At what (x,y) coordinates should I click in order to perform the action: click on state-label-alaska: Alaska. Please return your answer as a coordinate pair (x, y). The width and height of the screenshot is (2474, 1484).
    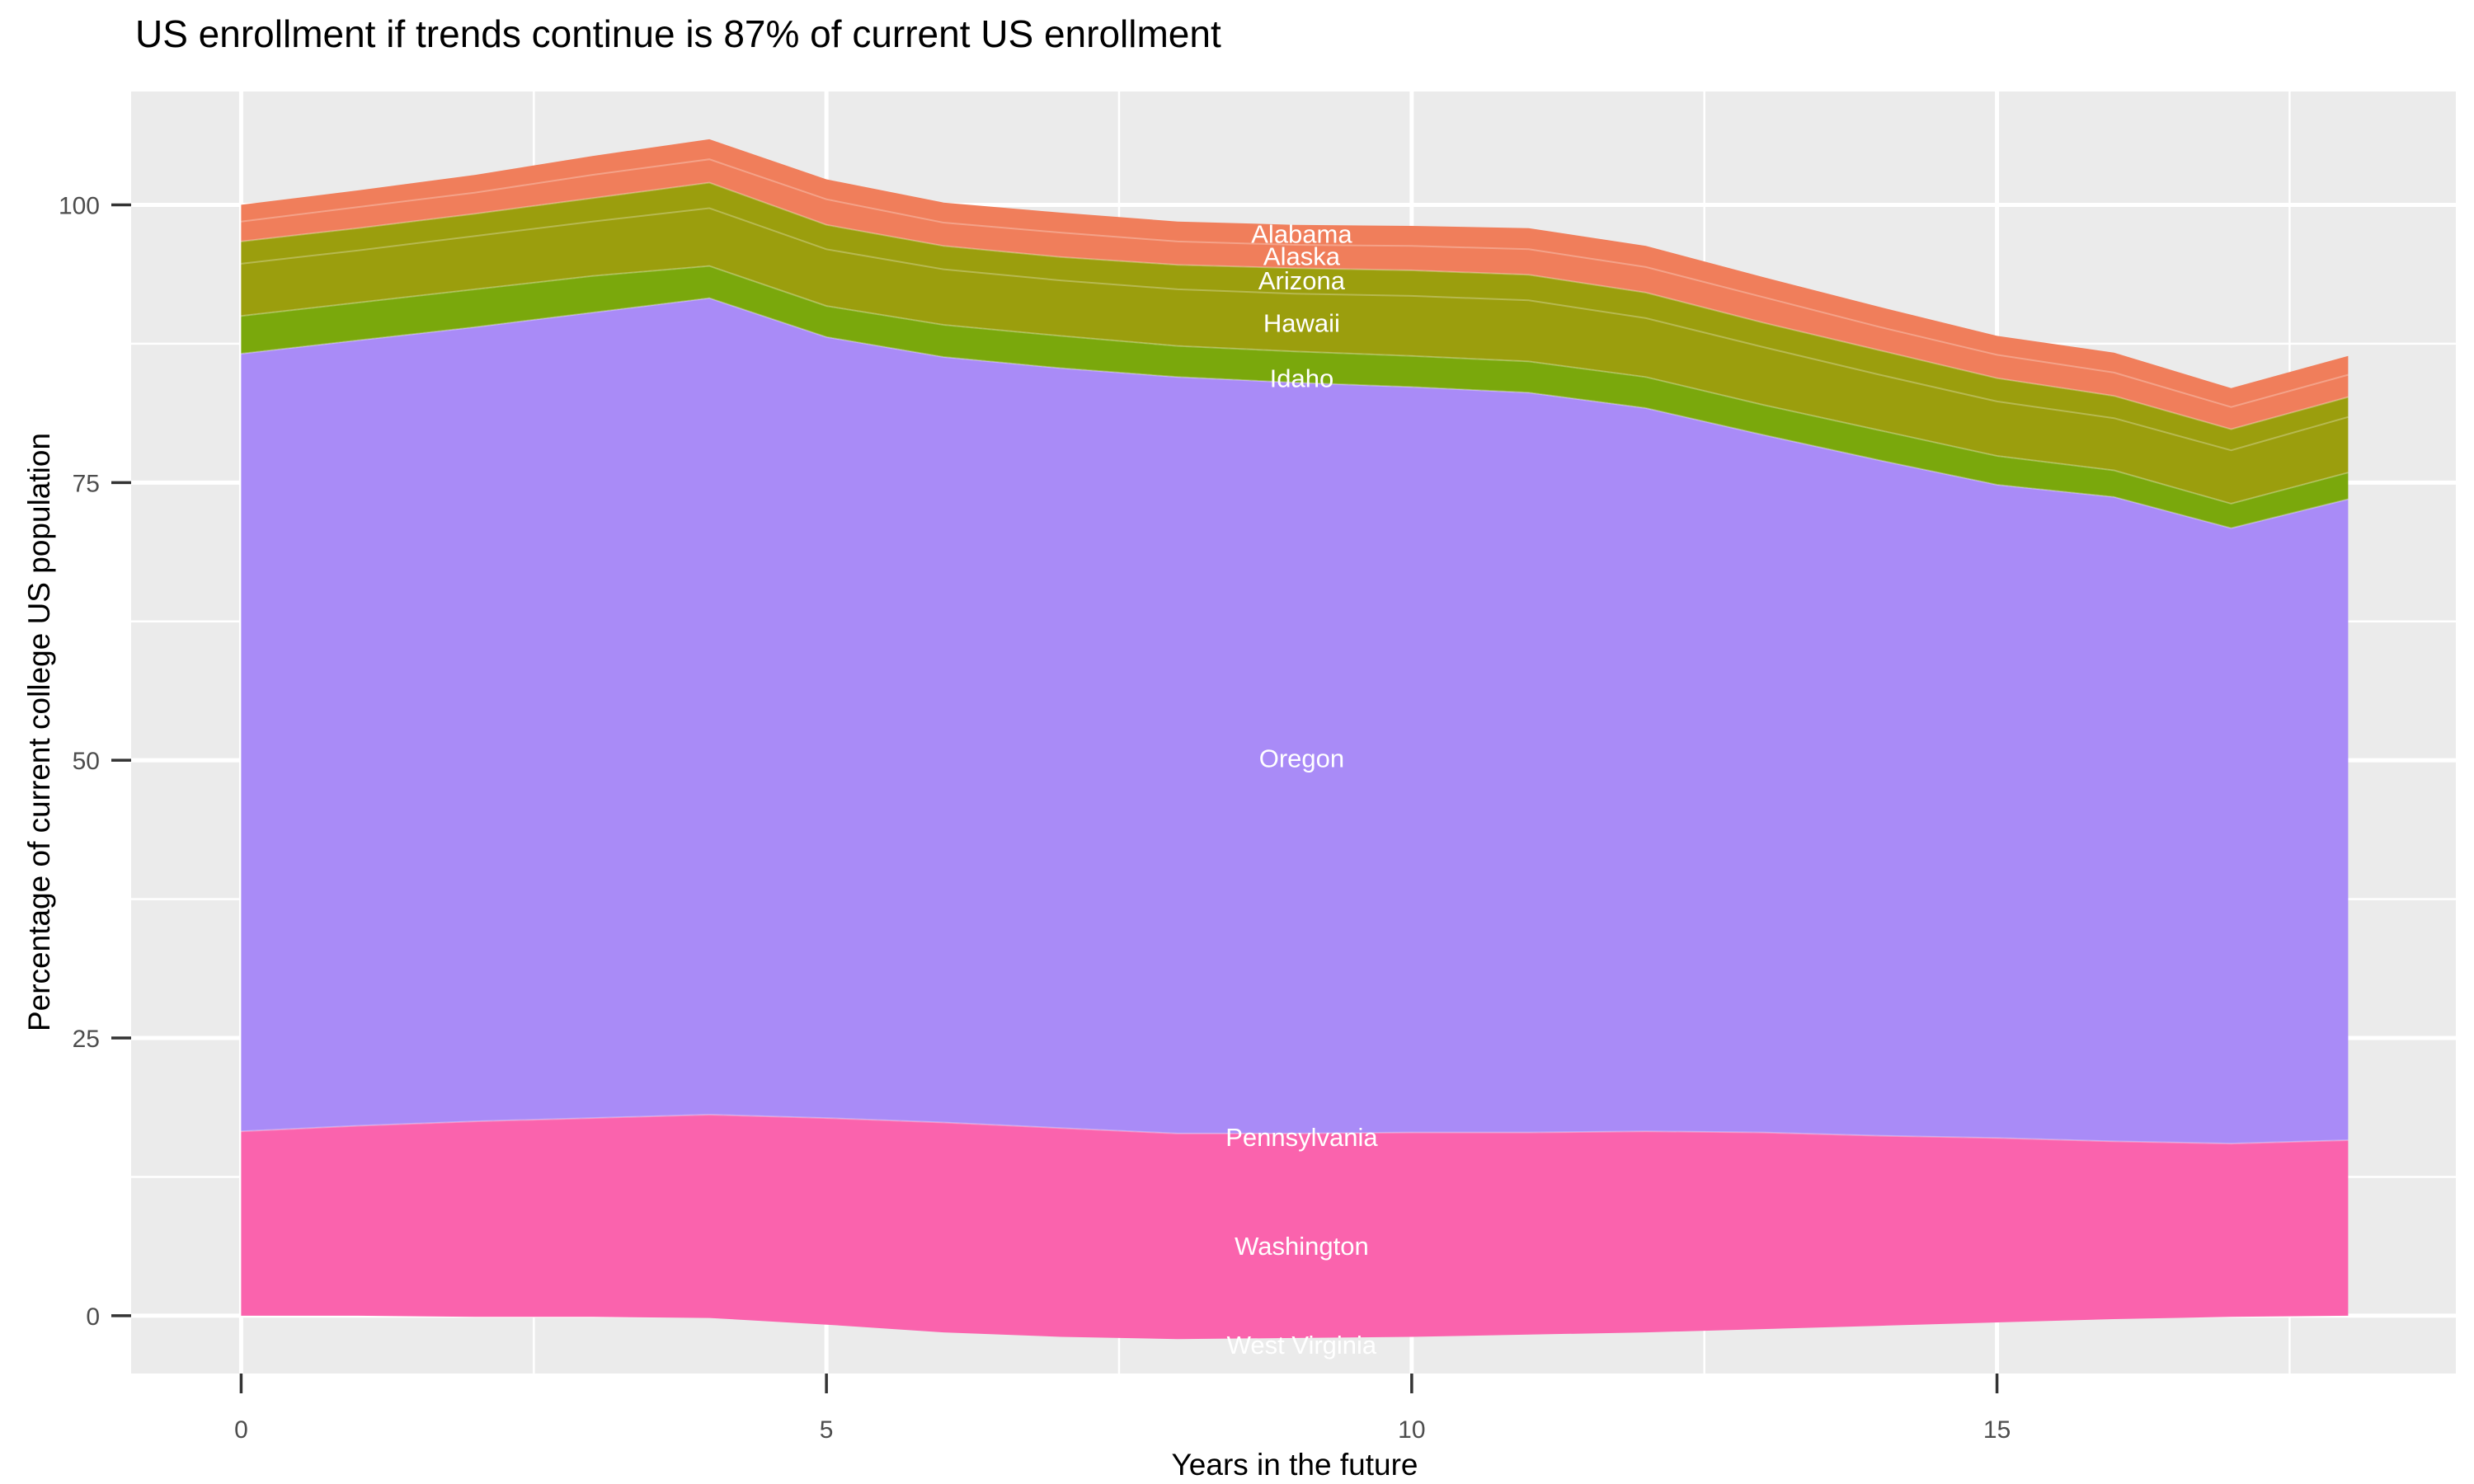
    Looking at the image, I should click on (1302, 256).